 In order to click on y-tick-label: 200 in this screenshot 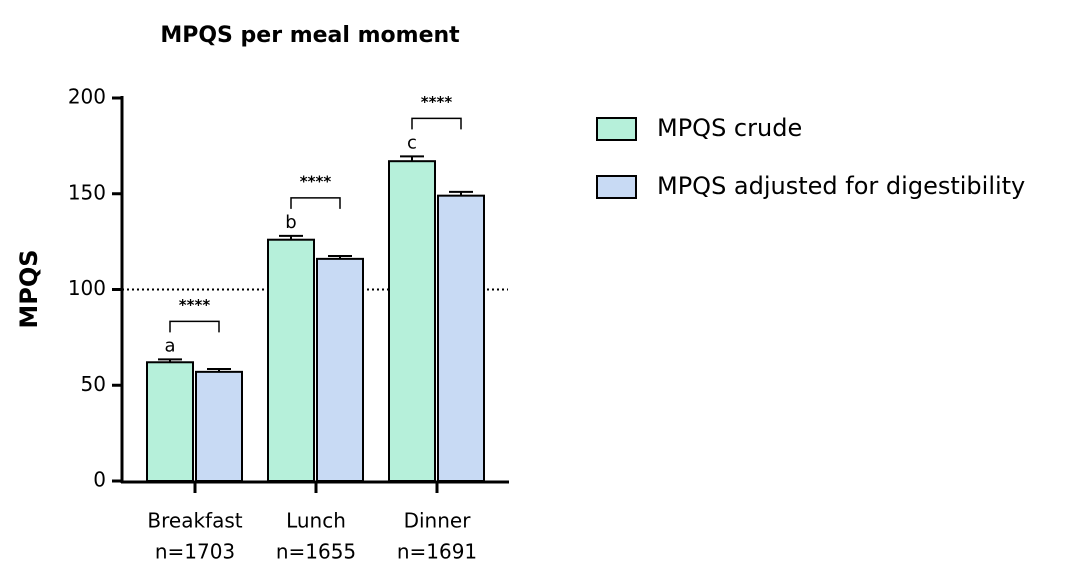, I will do `click(87, 97)`.